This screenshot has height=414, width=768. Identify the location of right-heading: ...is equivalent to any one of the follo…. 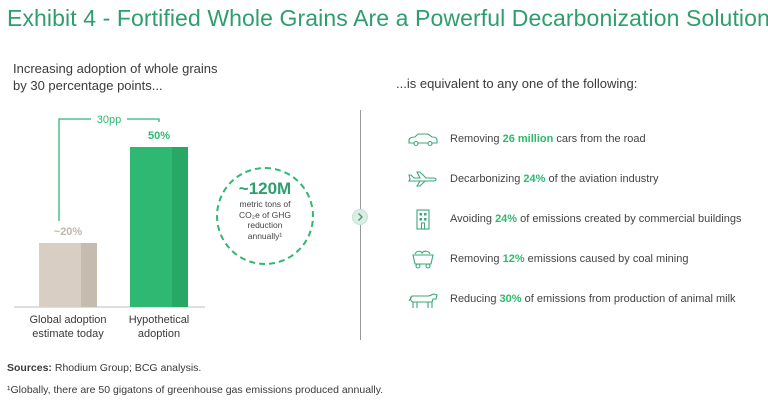
(517, 83).